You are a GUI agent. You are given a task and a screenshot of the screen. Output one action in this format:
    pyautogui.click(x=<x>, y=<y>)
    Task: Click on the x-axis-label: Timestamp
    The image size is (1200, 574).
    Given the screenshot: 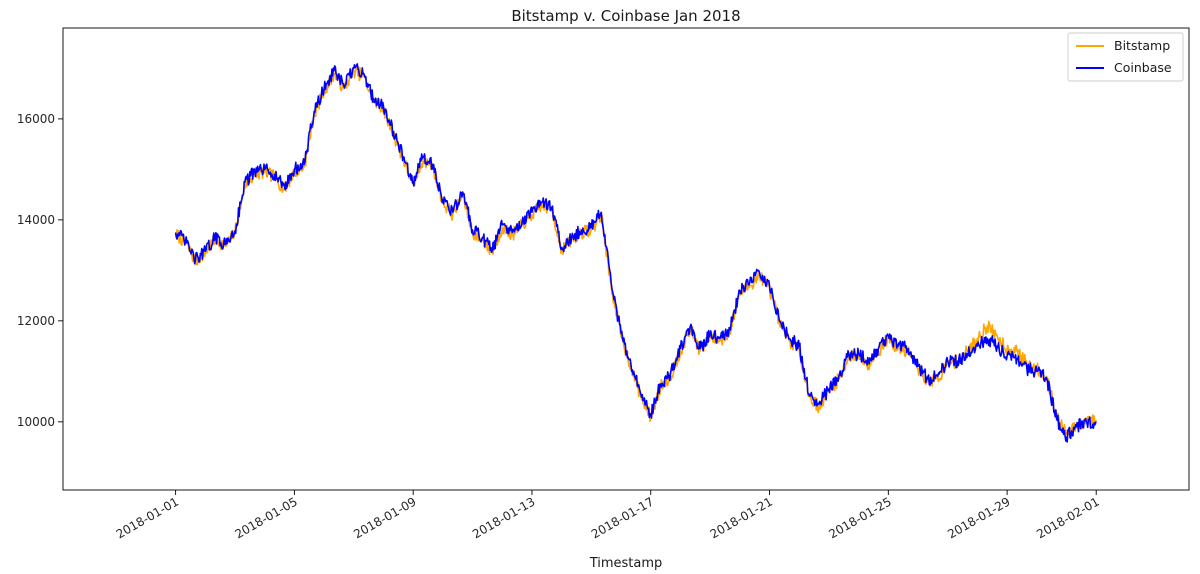 What is the action you would take?
    pyautogui.click(x=626, y=563)
    